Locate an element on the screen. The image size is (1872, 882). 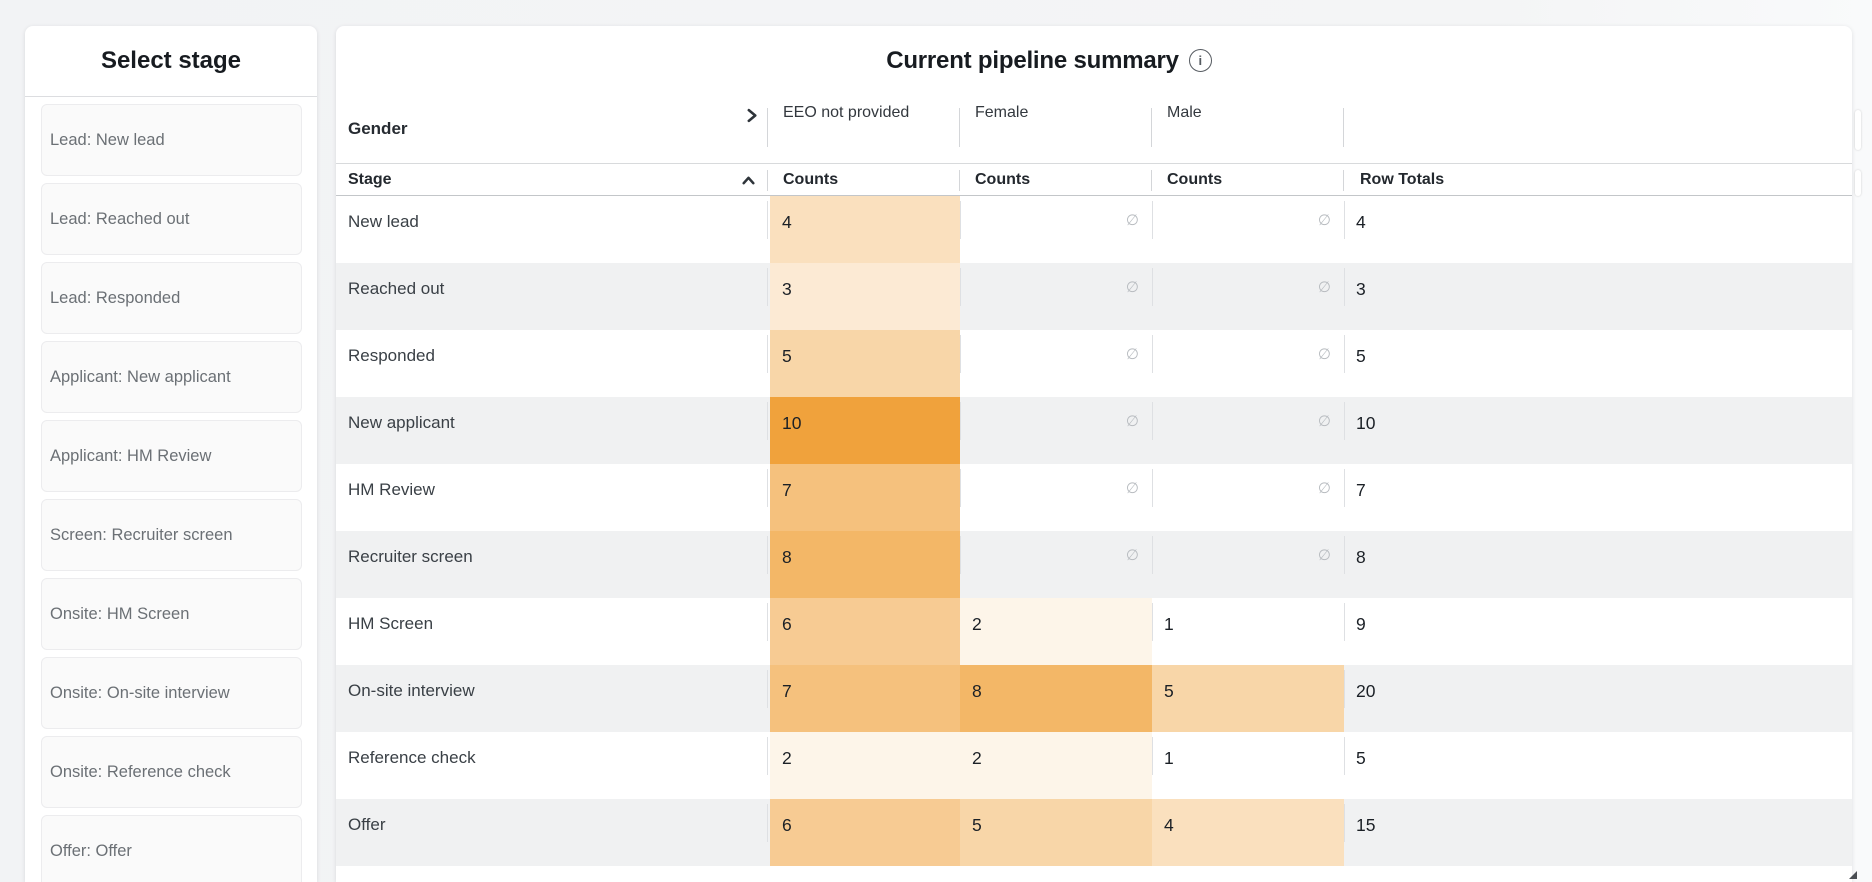
stage-cell: Reached out is located at coordinates (396, 288).